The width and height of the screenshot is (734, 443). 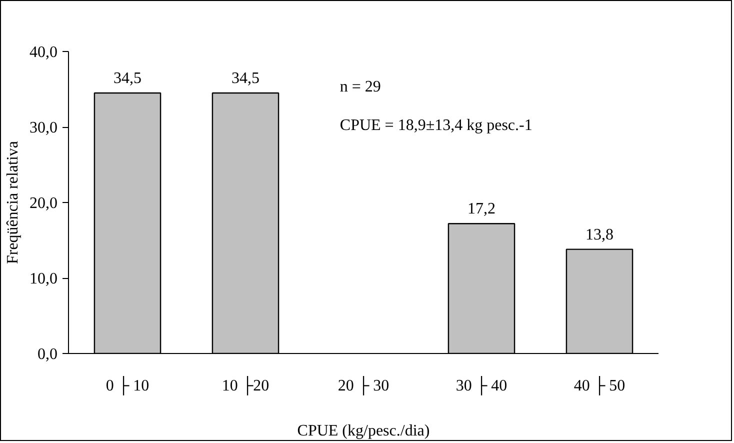 I want to click on y-tick-label: 20,0, so click(x=44, y=203).